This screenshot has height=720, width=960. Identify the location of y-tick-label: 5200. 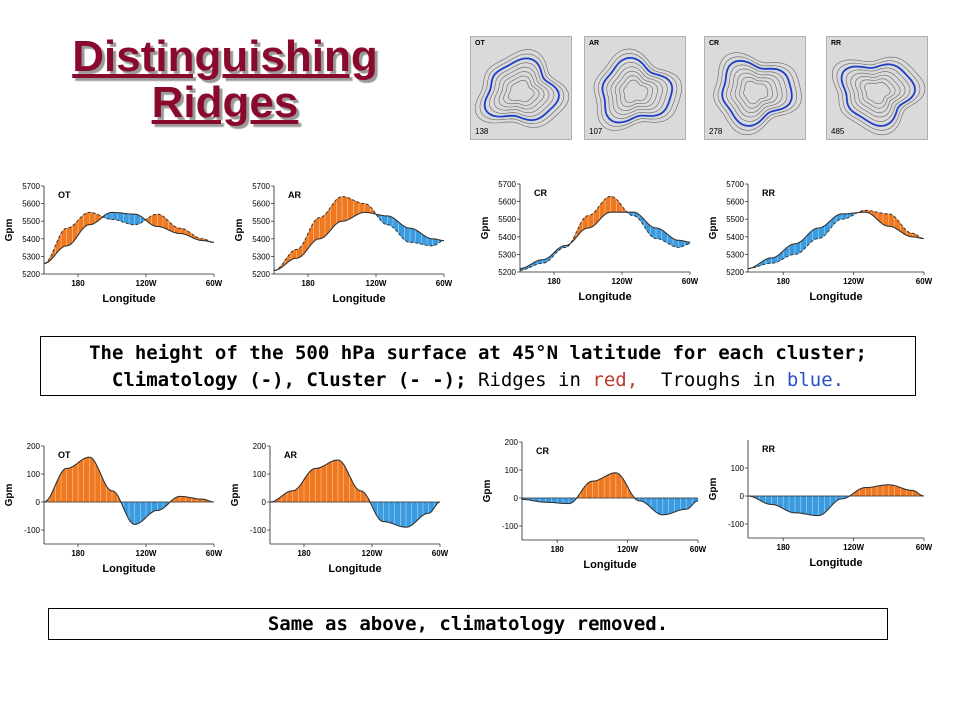
(31, 274).